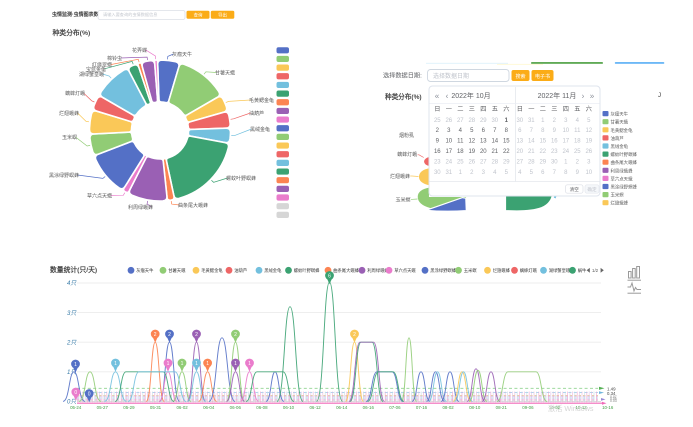  Describe the element at coordinates (575, 189) in the screenshot. I see `svg-text: 清空` at that location.